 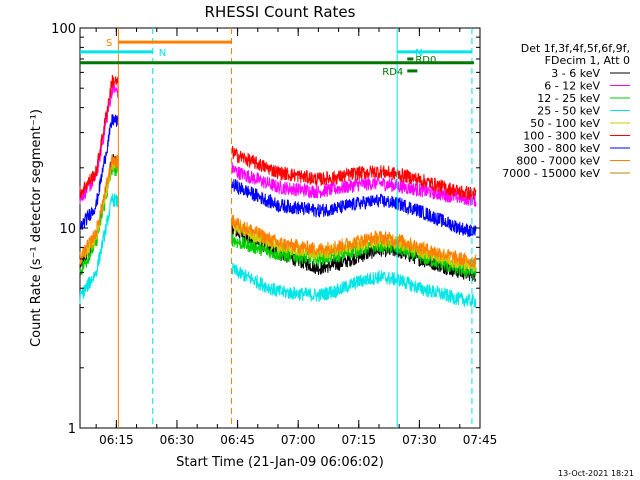 What do you see at coordinates (575, 73) in the screenshot?
I see `legend-label-3-6-kev: 3 - 6 keV` at bounding box center [575, 73].